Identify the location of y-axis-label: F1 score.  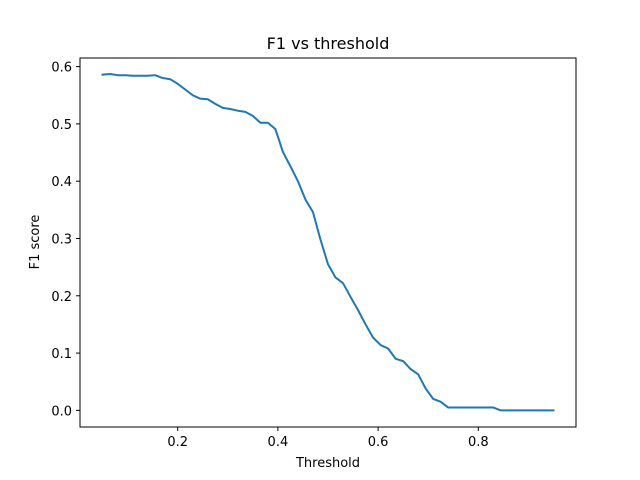
(35, 242).